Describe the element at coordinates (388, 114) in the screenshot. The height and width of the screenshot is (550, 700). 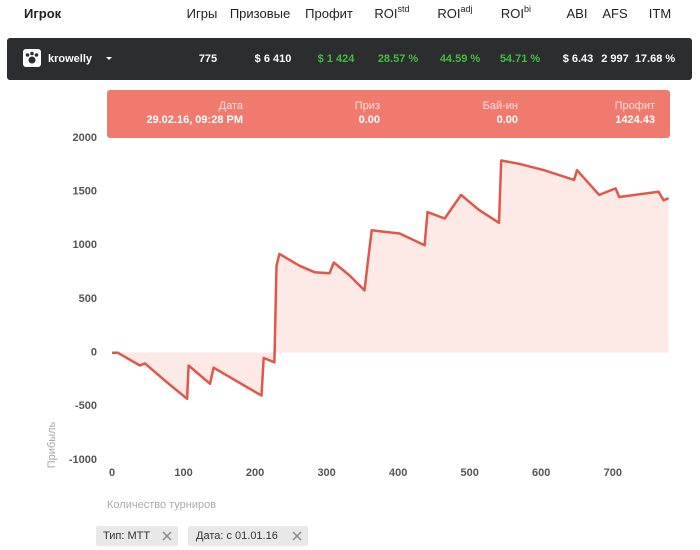
I see `tooltip-bg` at that location.